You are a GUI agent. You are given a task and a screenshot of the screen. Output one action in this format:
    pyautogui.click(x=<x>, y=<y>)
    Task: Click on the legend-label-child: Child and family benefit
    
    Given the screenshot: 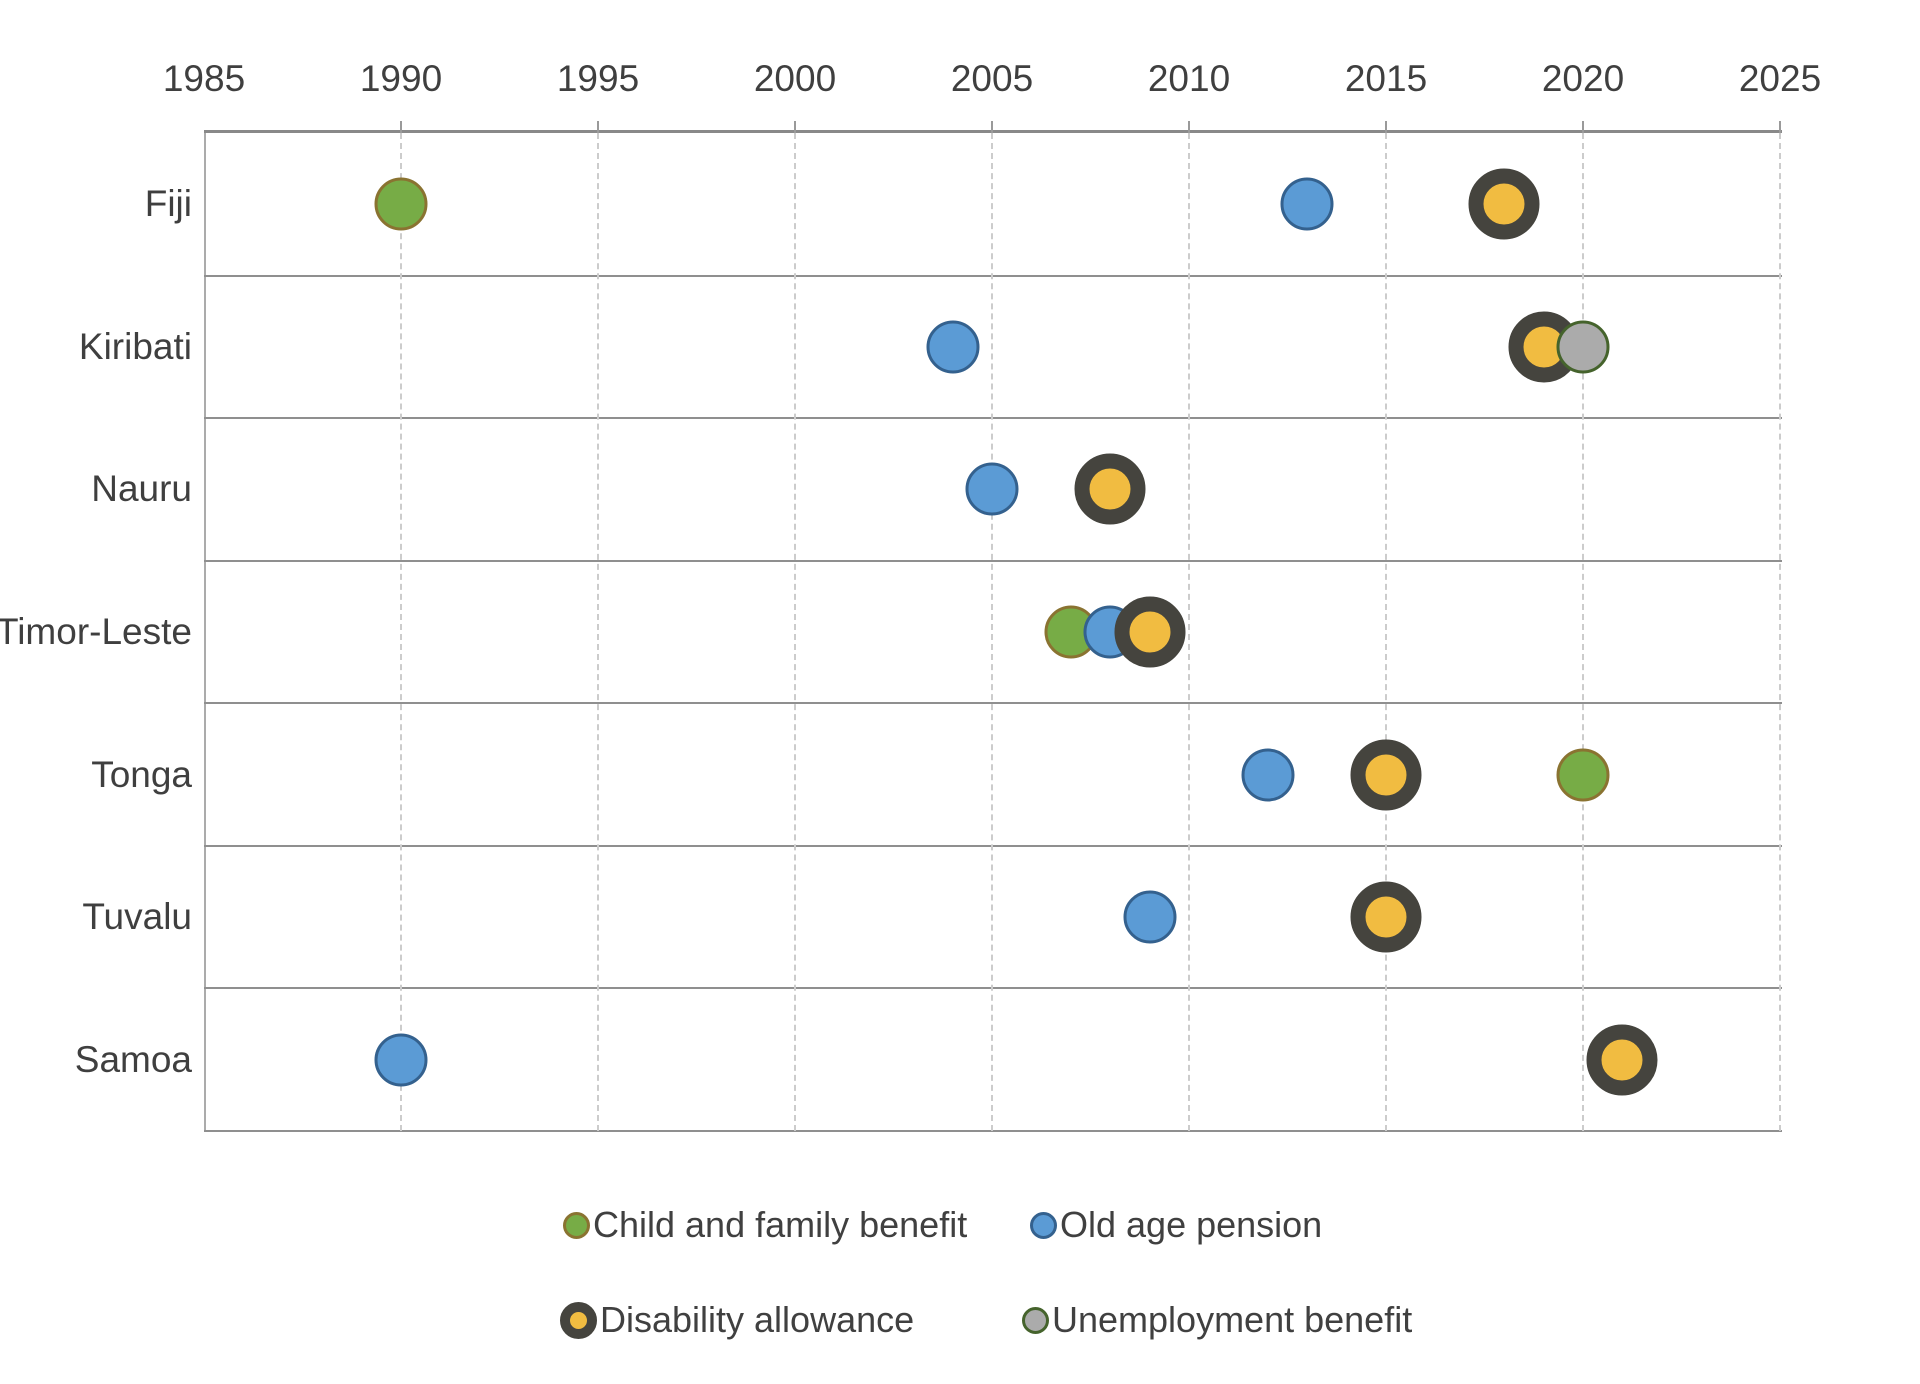 What is the action you would take?
    pyautogui.click(x=780, y=1224)
    